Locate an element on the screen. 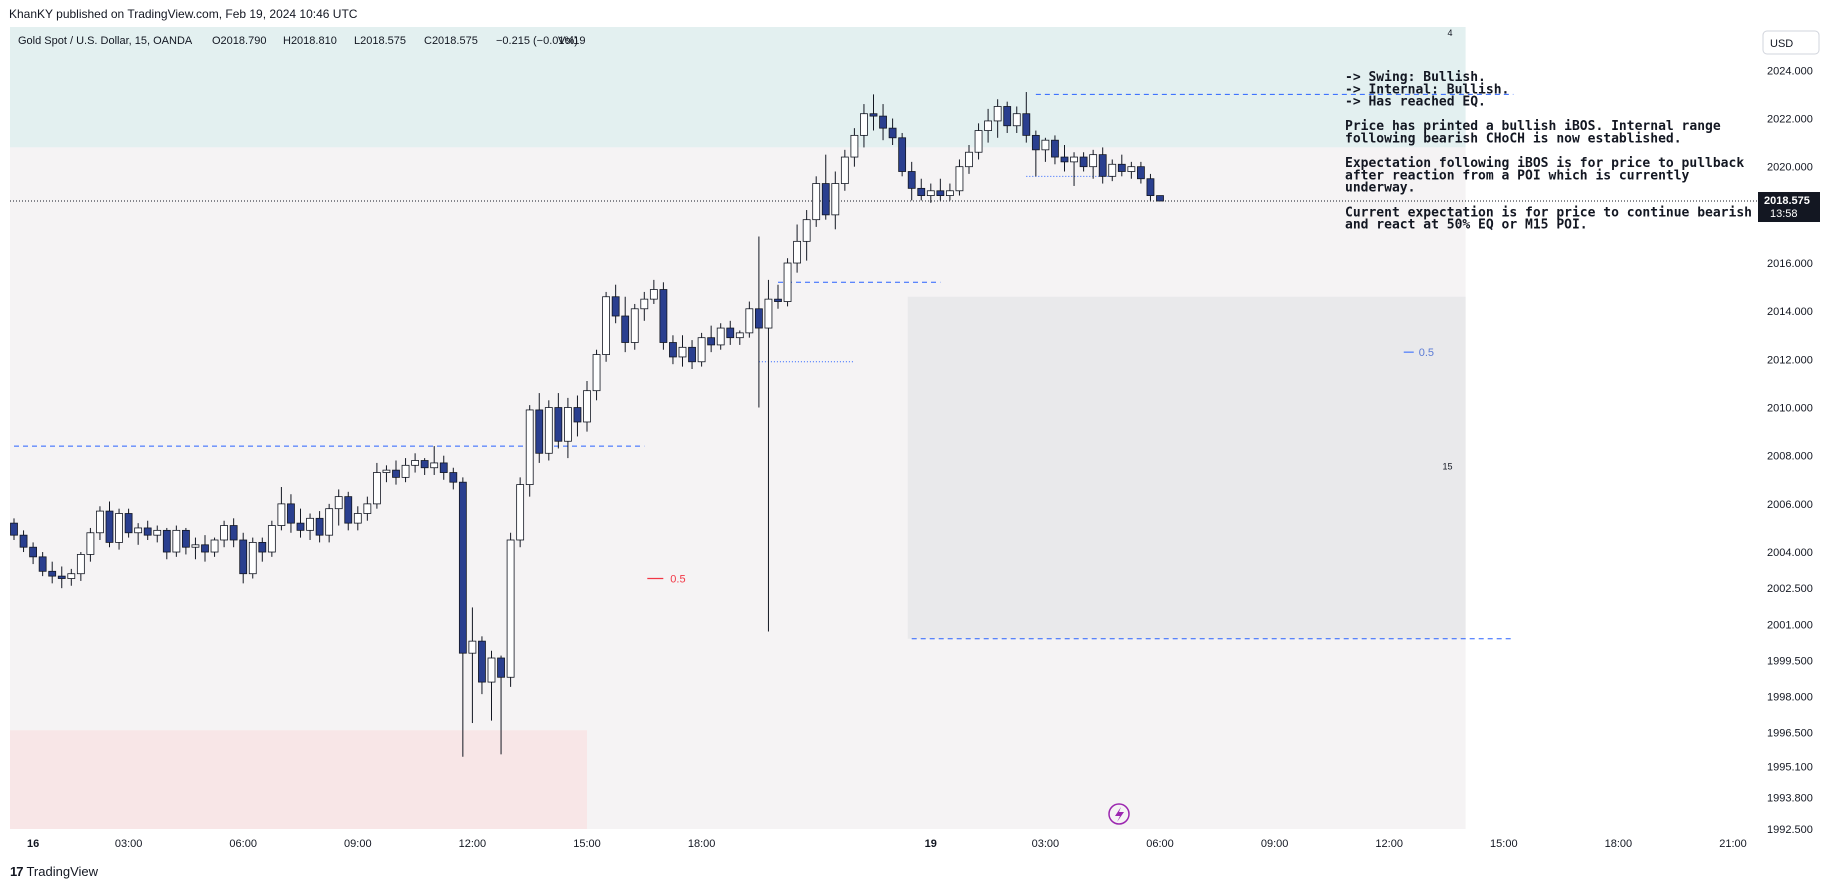 The height and width of the screenshot is (891, 1835). price-tick-label: 2008.000 is located at coordinates (1790, 457).